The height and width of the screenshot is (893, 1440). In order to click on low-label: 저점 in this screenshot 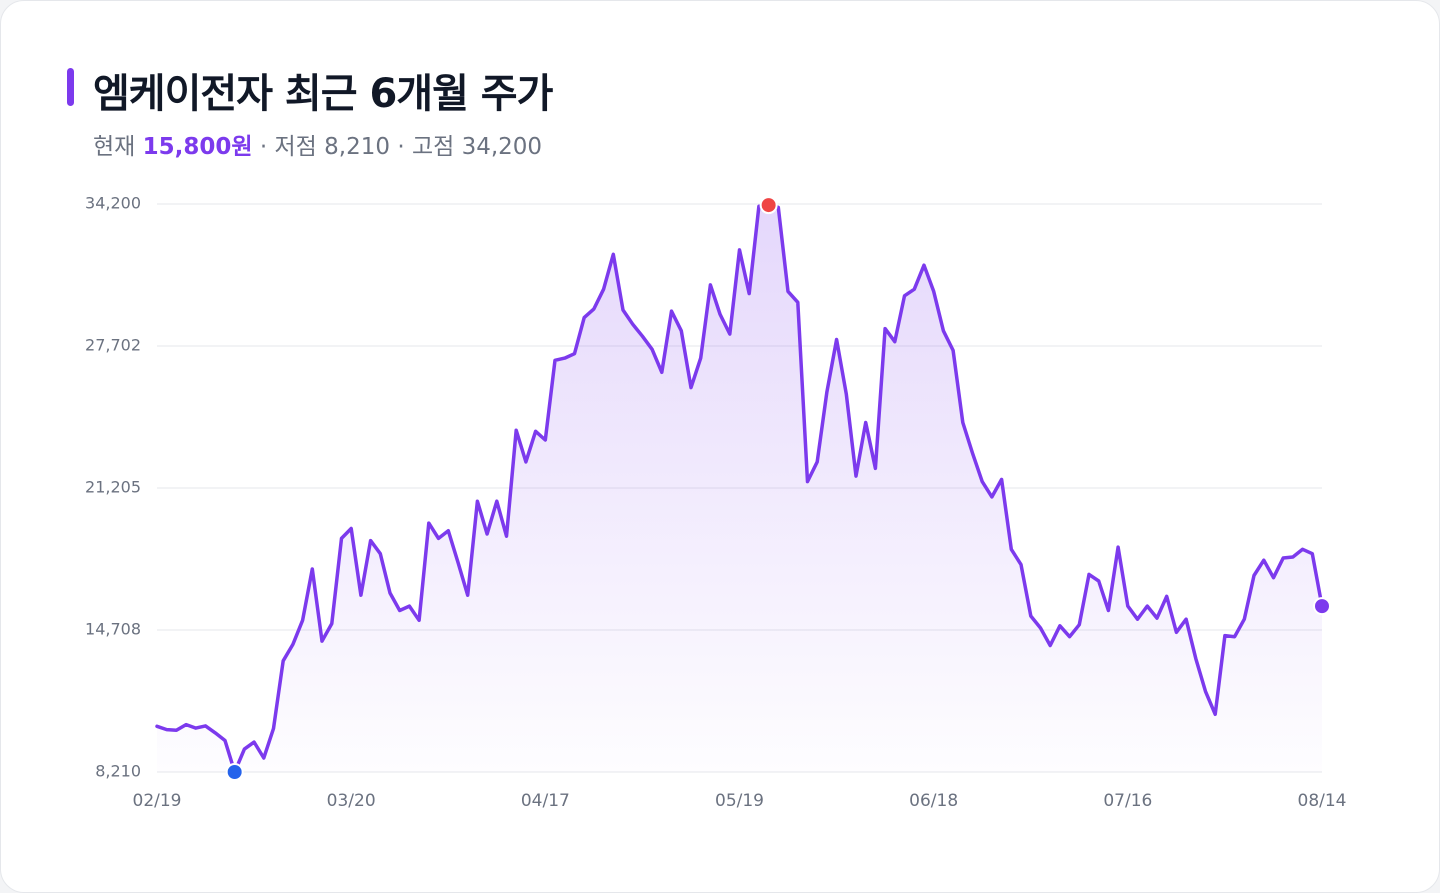, I will do `click(295, 147)`.